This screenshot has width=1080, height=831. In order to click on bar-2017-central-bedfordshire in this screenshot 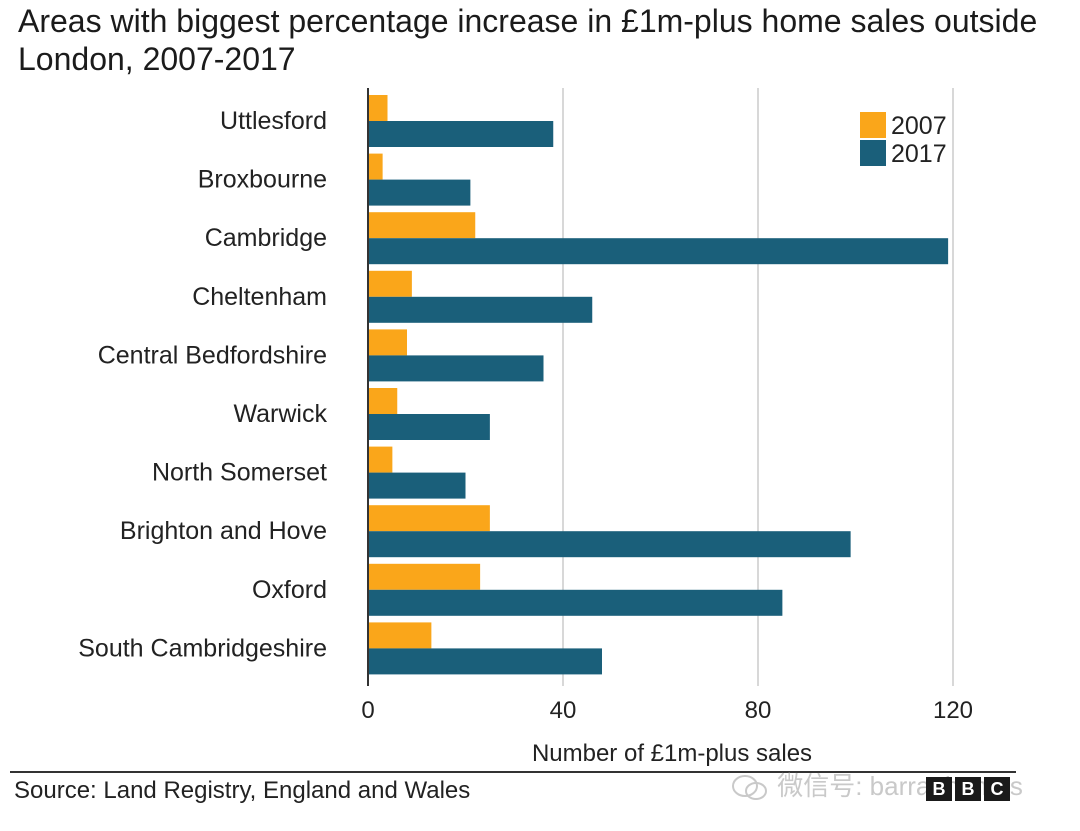, I will do `click(456, 368)`.